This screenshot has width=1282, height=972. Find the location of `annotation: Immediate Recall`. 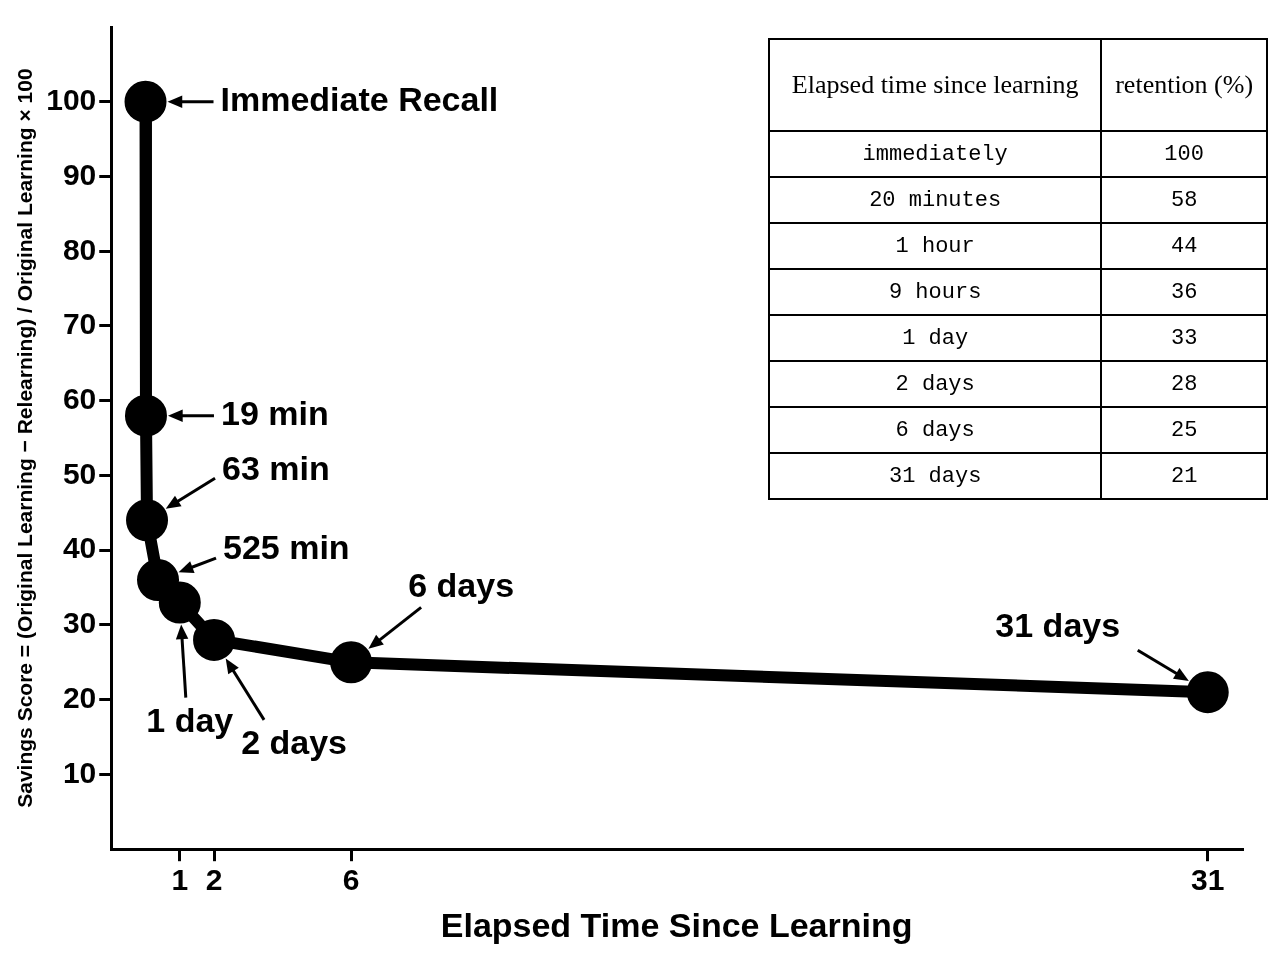

annotation: Immediate Recall is located at coordinates (359, 99).